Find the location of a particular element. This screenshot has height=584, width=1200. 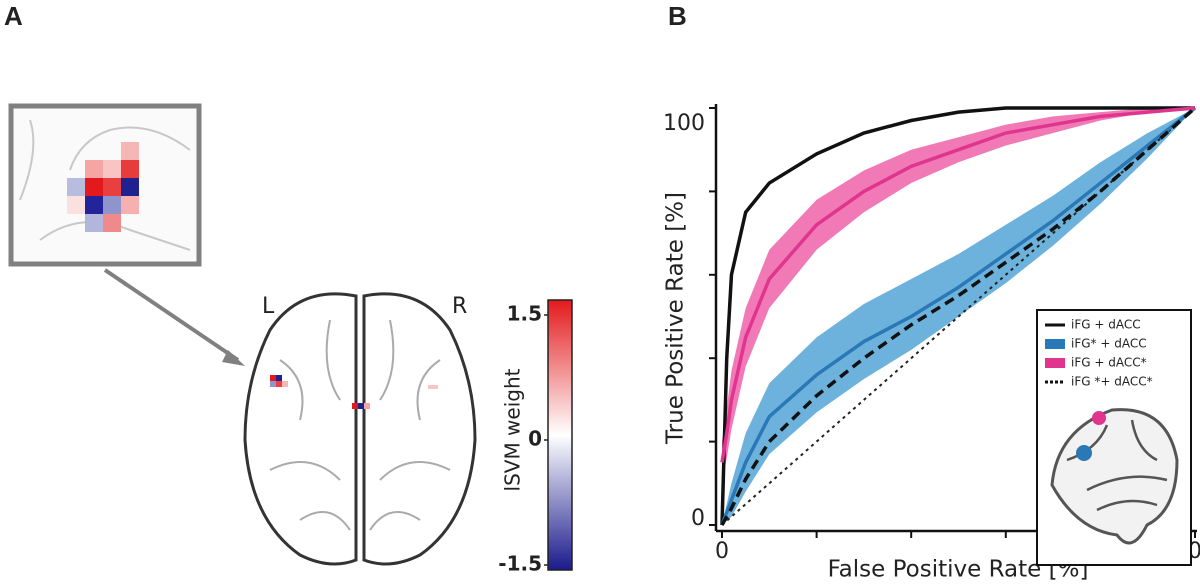

legend-label: iFG + dACC* is located at coordinates (1109, 363).